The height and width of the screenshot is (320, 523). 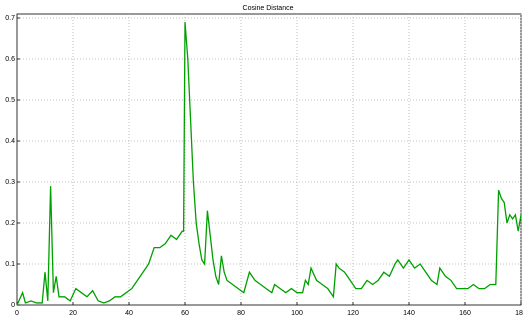 I want to click on x-tick-label: 120, so click(x=353, y=313).